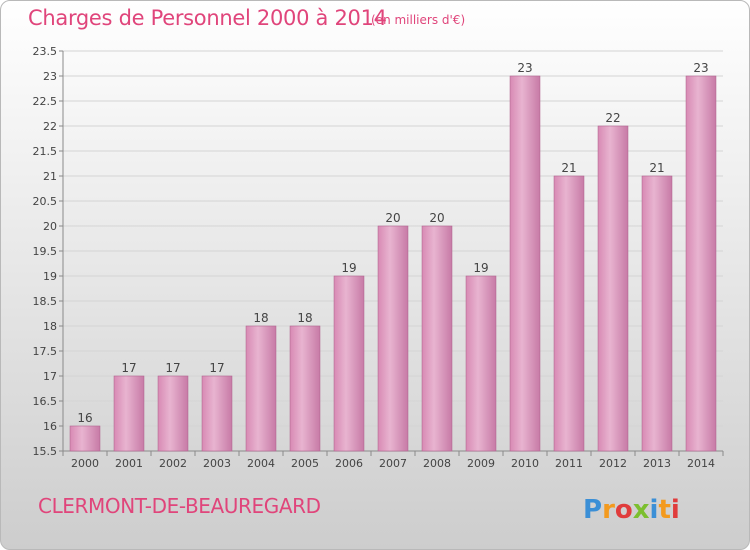 This screenshot has height=550, width=750. Describe the element at coordinates (664, 510) in the screenshot. I see `logo-letter: t` at that location.